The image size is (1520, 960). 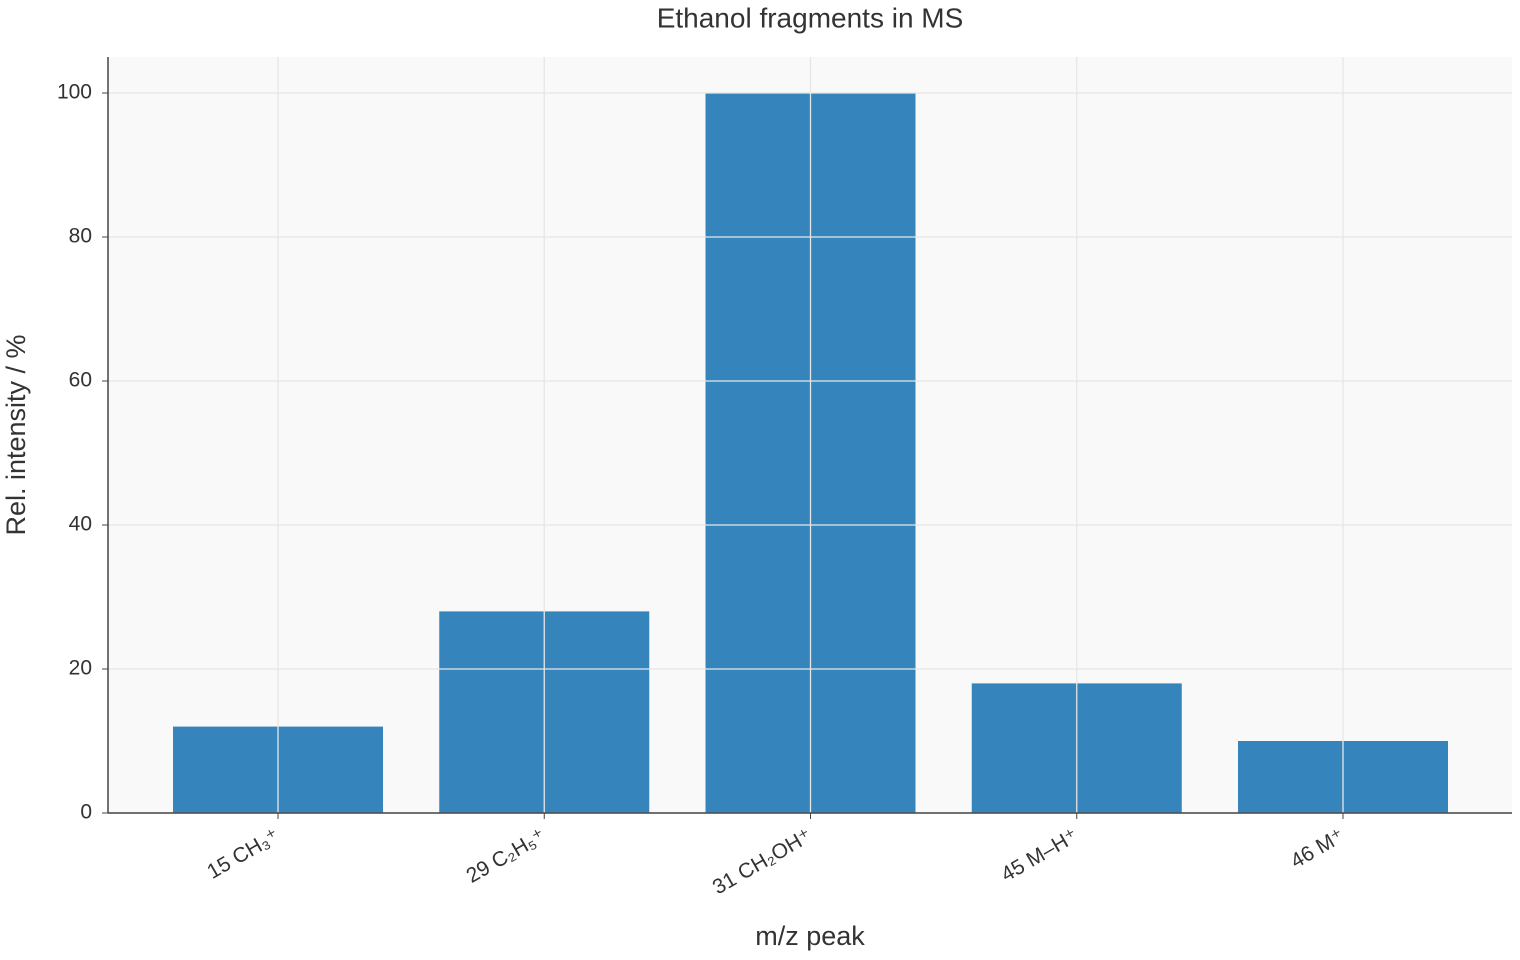 I want to click on x-tick-label: 29 C₂H₅⁺, so click(x=505, y=856).